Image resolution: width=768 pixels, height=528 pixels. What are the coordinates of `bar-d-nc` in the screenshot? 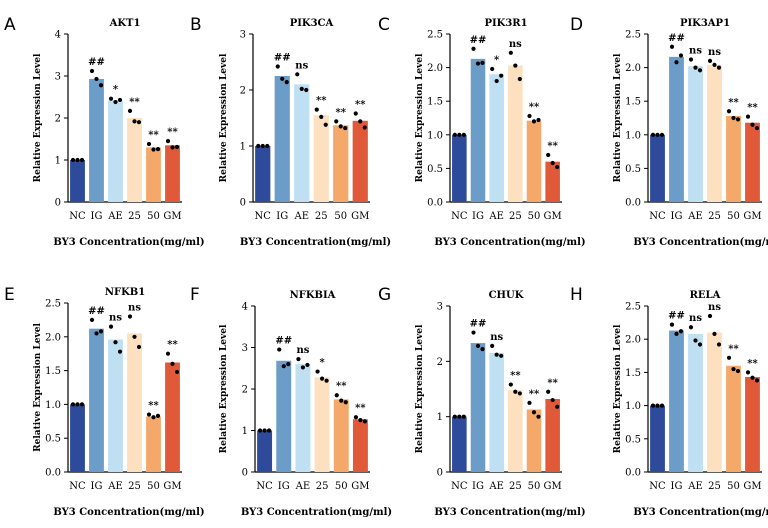 It's located at (657, 168).